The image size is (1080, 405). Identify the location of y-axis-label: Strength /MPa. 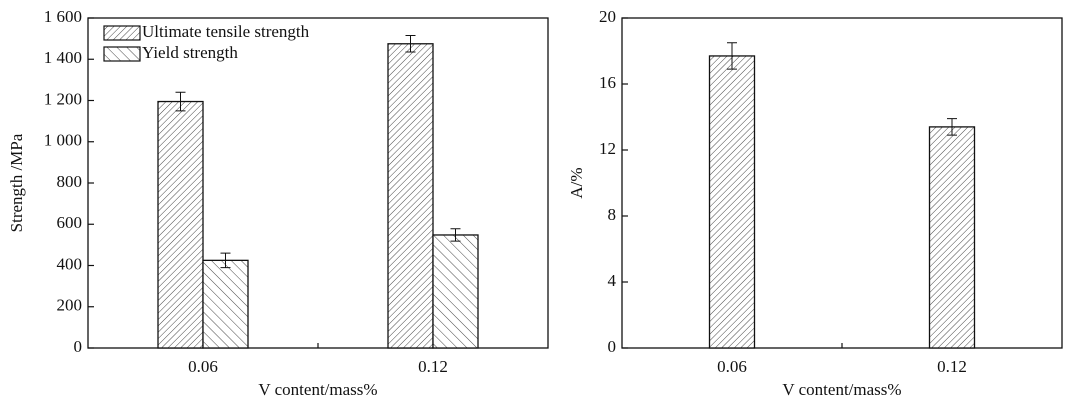
(16, 182).